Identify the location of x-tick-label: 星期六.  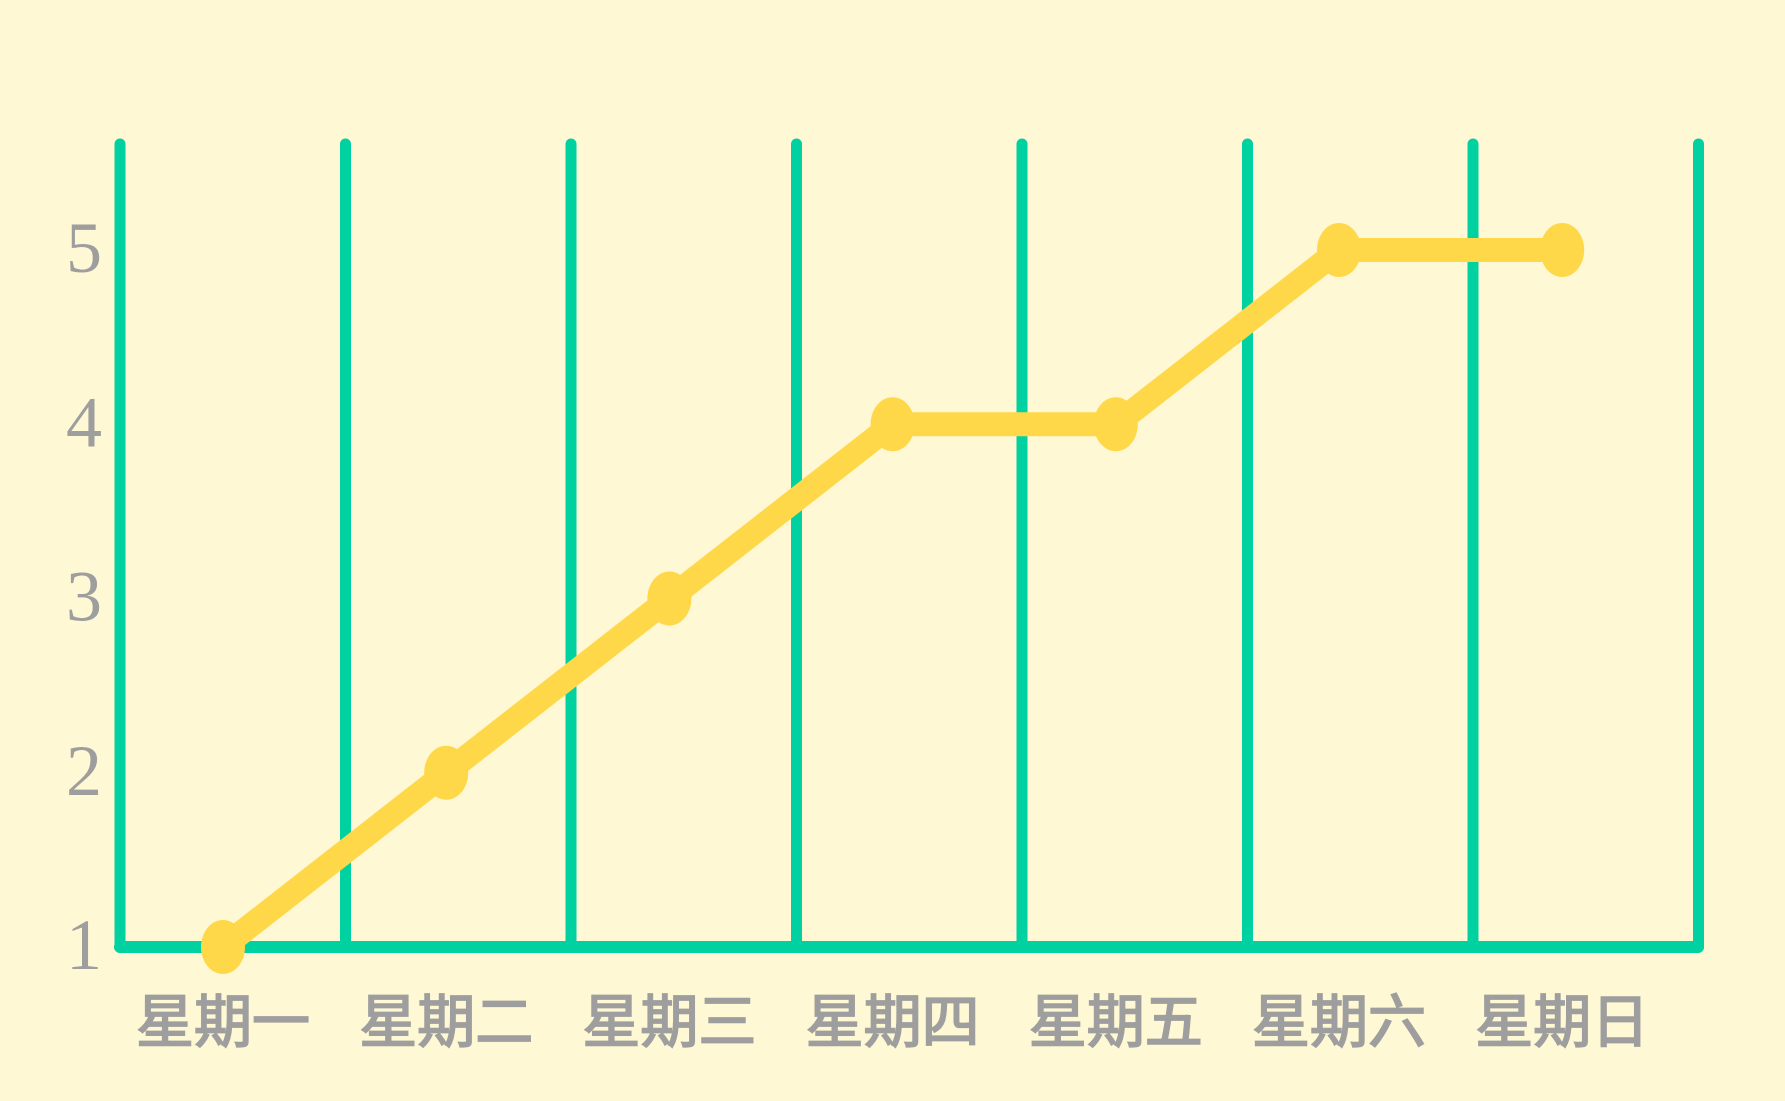
(1339, 1022).